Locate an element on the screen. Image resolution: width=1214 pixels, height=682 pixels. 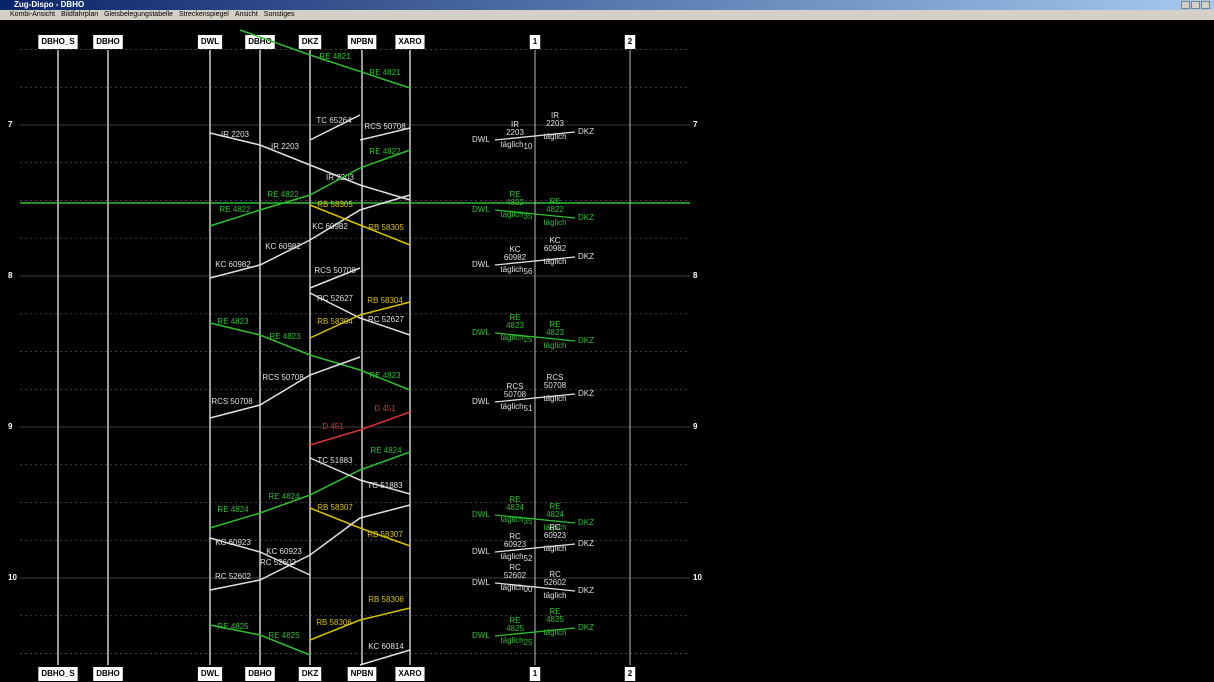
menu-item: Bildfahrplan is located at coordinates (80, 14).